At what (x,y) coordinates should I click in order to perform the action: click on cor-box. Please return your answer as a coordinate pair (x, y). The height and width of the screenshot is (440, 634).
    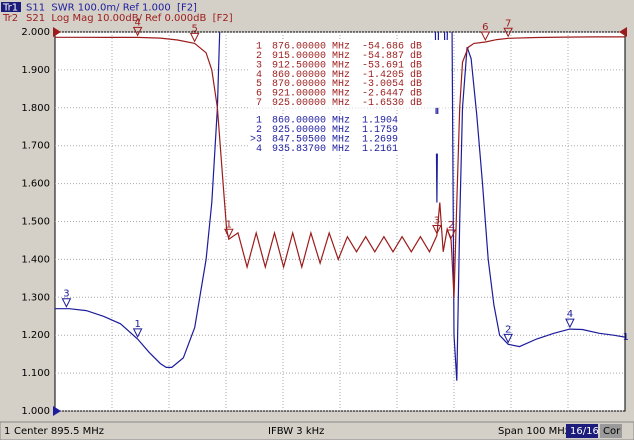
    Looking at the image, I should click on (611, 431).